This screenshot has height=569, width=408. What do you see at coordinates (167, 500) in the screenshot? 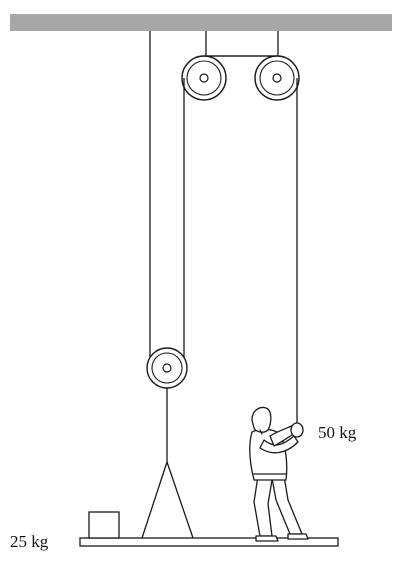
I see `platform-hanger` at bounding box center [167, 500].